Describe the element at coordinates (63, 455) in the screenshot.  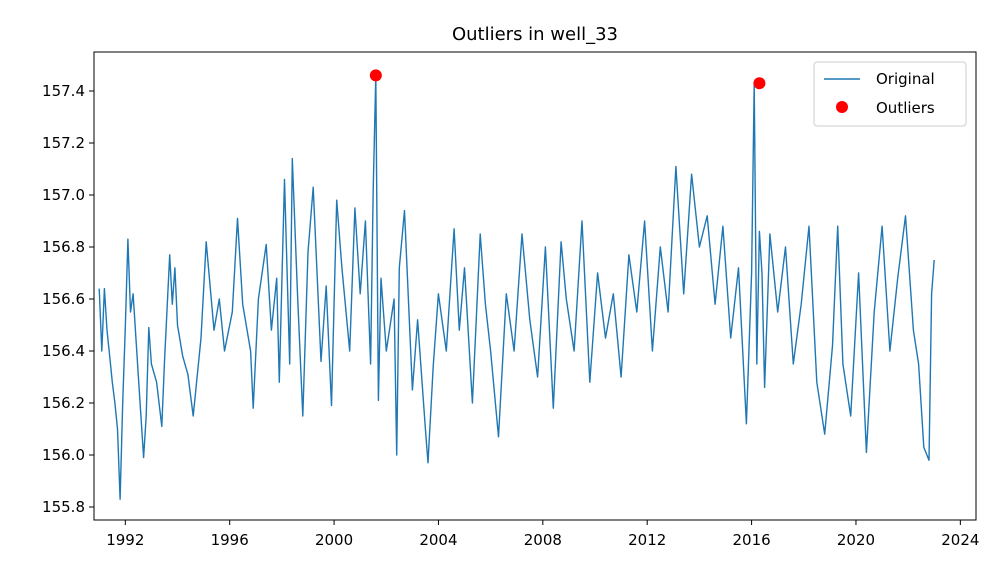
I see `y-tick-label: 156.0` at that location.